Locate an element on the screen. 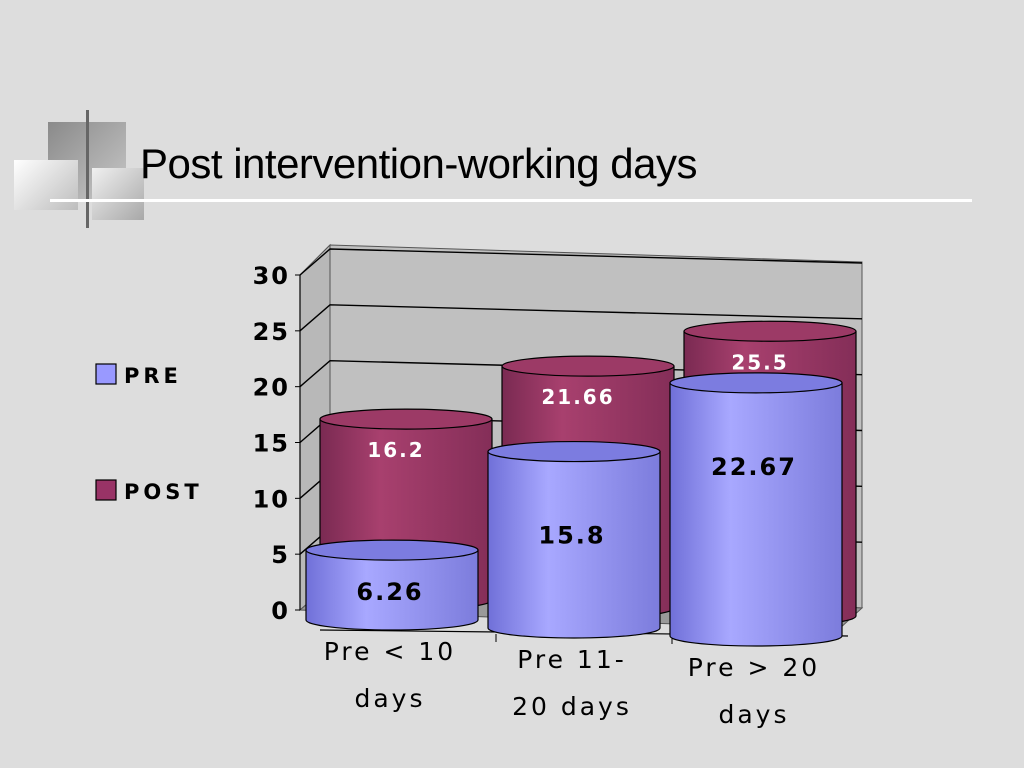 This screenshot has height=768, width=1024. pre-value-label-3: 22.67 is located at coordinates (754, 467).